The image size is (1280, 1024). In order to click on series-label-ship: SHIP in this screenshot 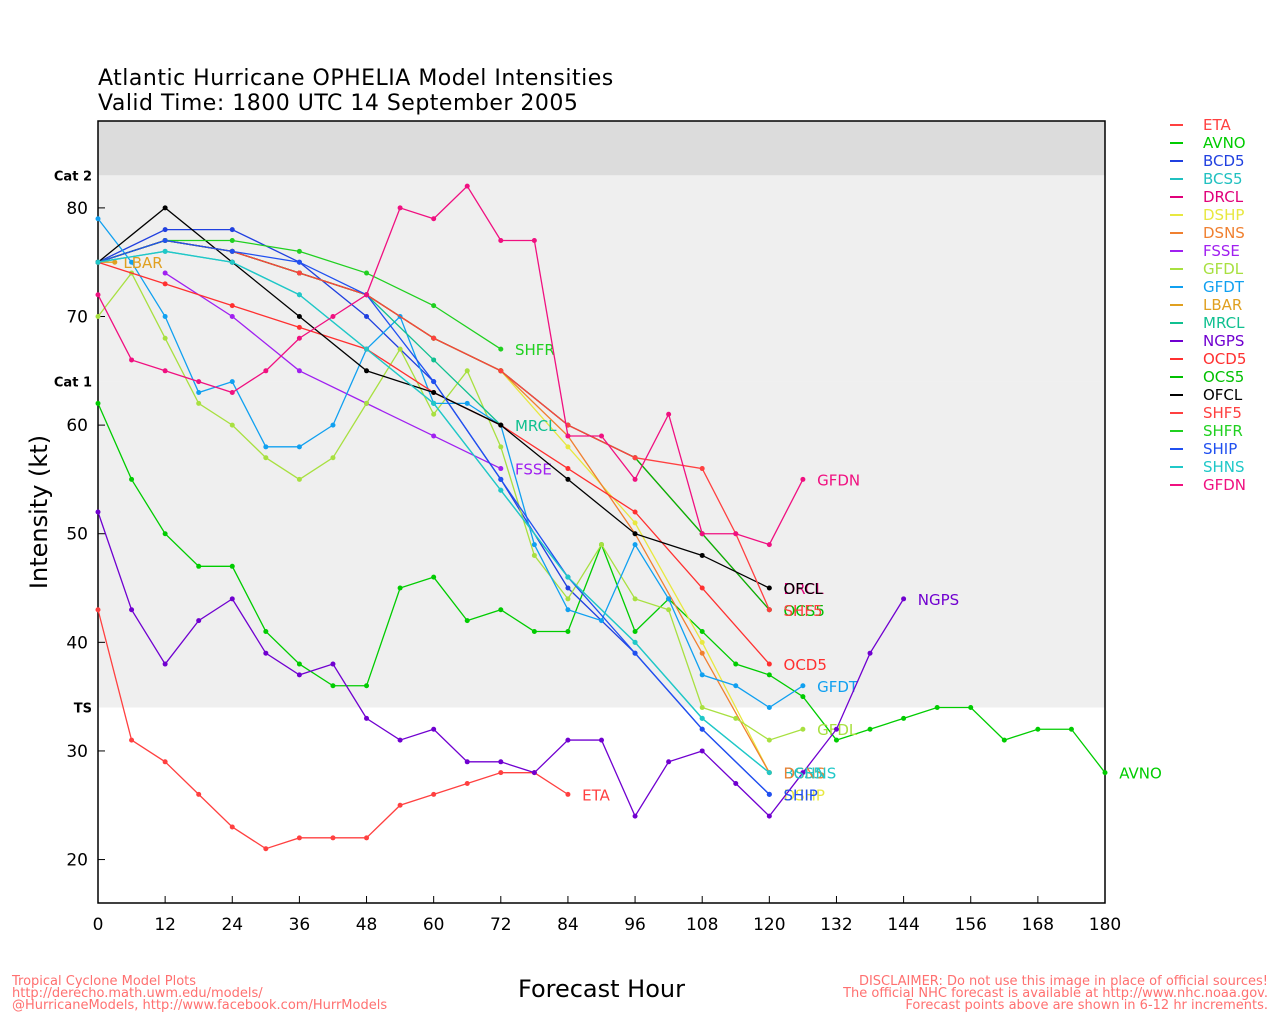, I will do `click(801, 795)`.